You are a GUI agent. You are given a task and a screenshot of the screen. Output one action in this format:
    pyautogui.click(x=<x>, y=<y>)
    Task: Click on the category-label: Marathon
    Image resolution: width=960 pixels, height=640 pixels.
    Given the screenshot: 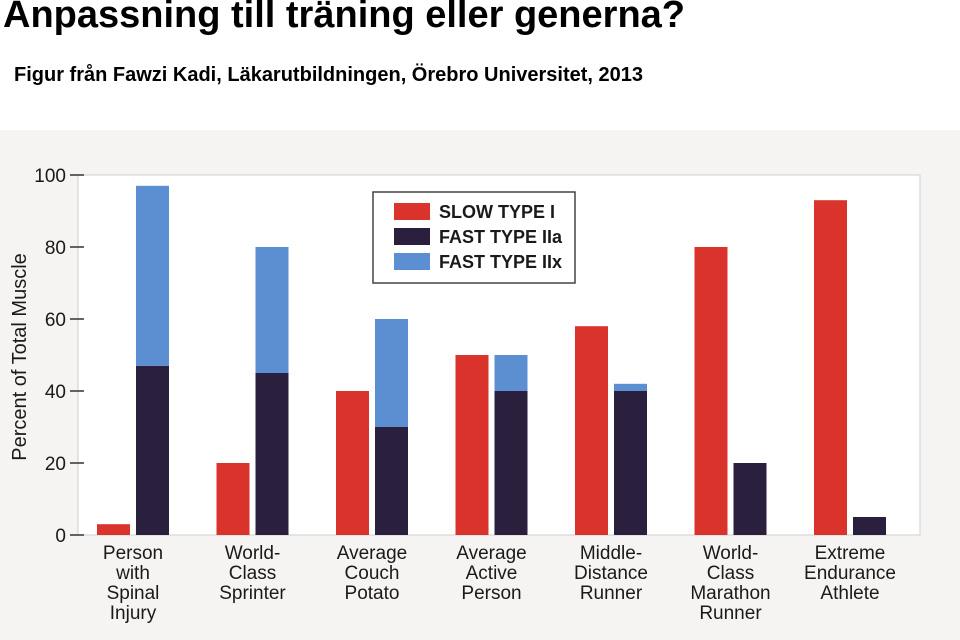 What is the action you would take?
    pyautogui.click(x=730, y=593)
    